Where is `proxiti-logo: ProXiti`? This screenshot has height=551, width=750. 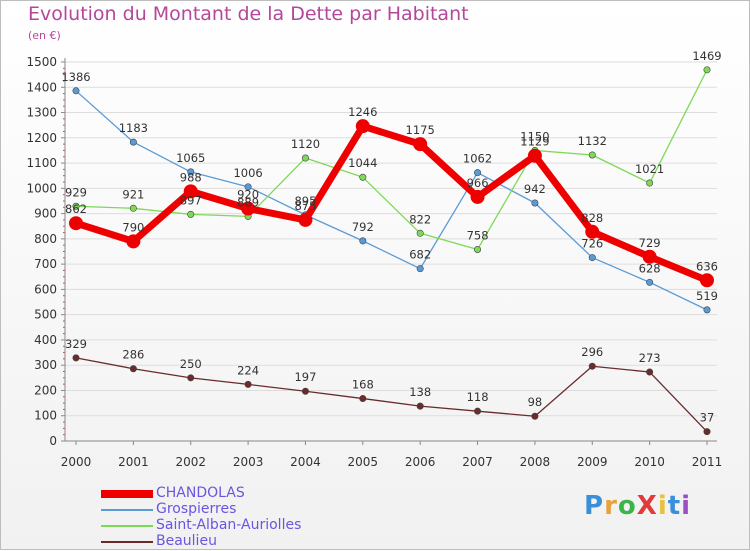 proxiti-logo: ProXiti is located at coordinates (637, 506).